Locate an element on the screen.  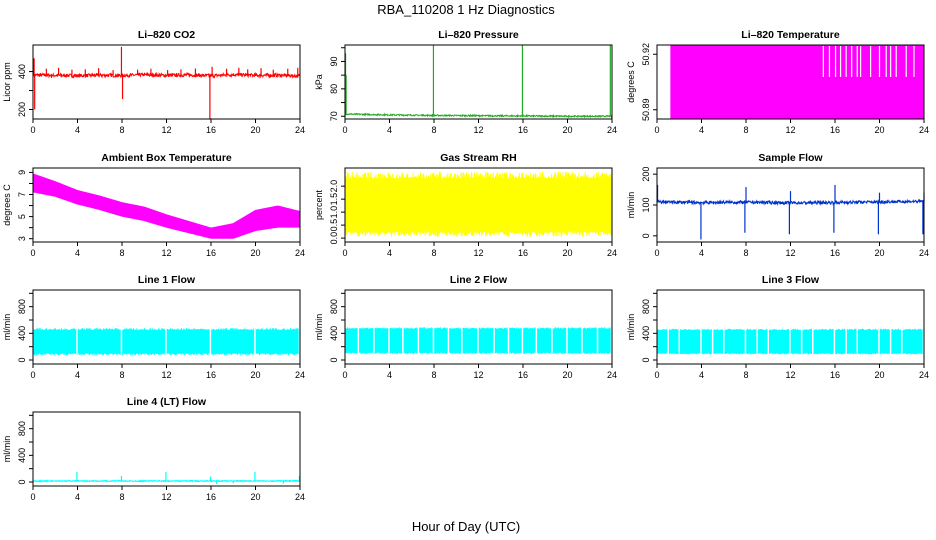
y-axis: 50.89 50.92 is located at coordinates (649, 82).